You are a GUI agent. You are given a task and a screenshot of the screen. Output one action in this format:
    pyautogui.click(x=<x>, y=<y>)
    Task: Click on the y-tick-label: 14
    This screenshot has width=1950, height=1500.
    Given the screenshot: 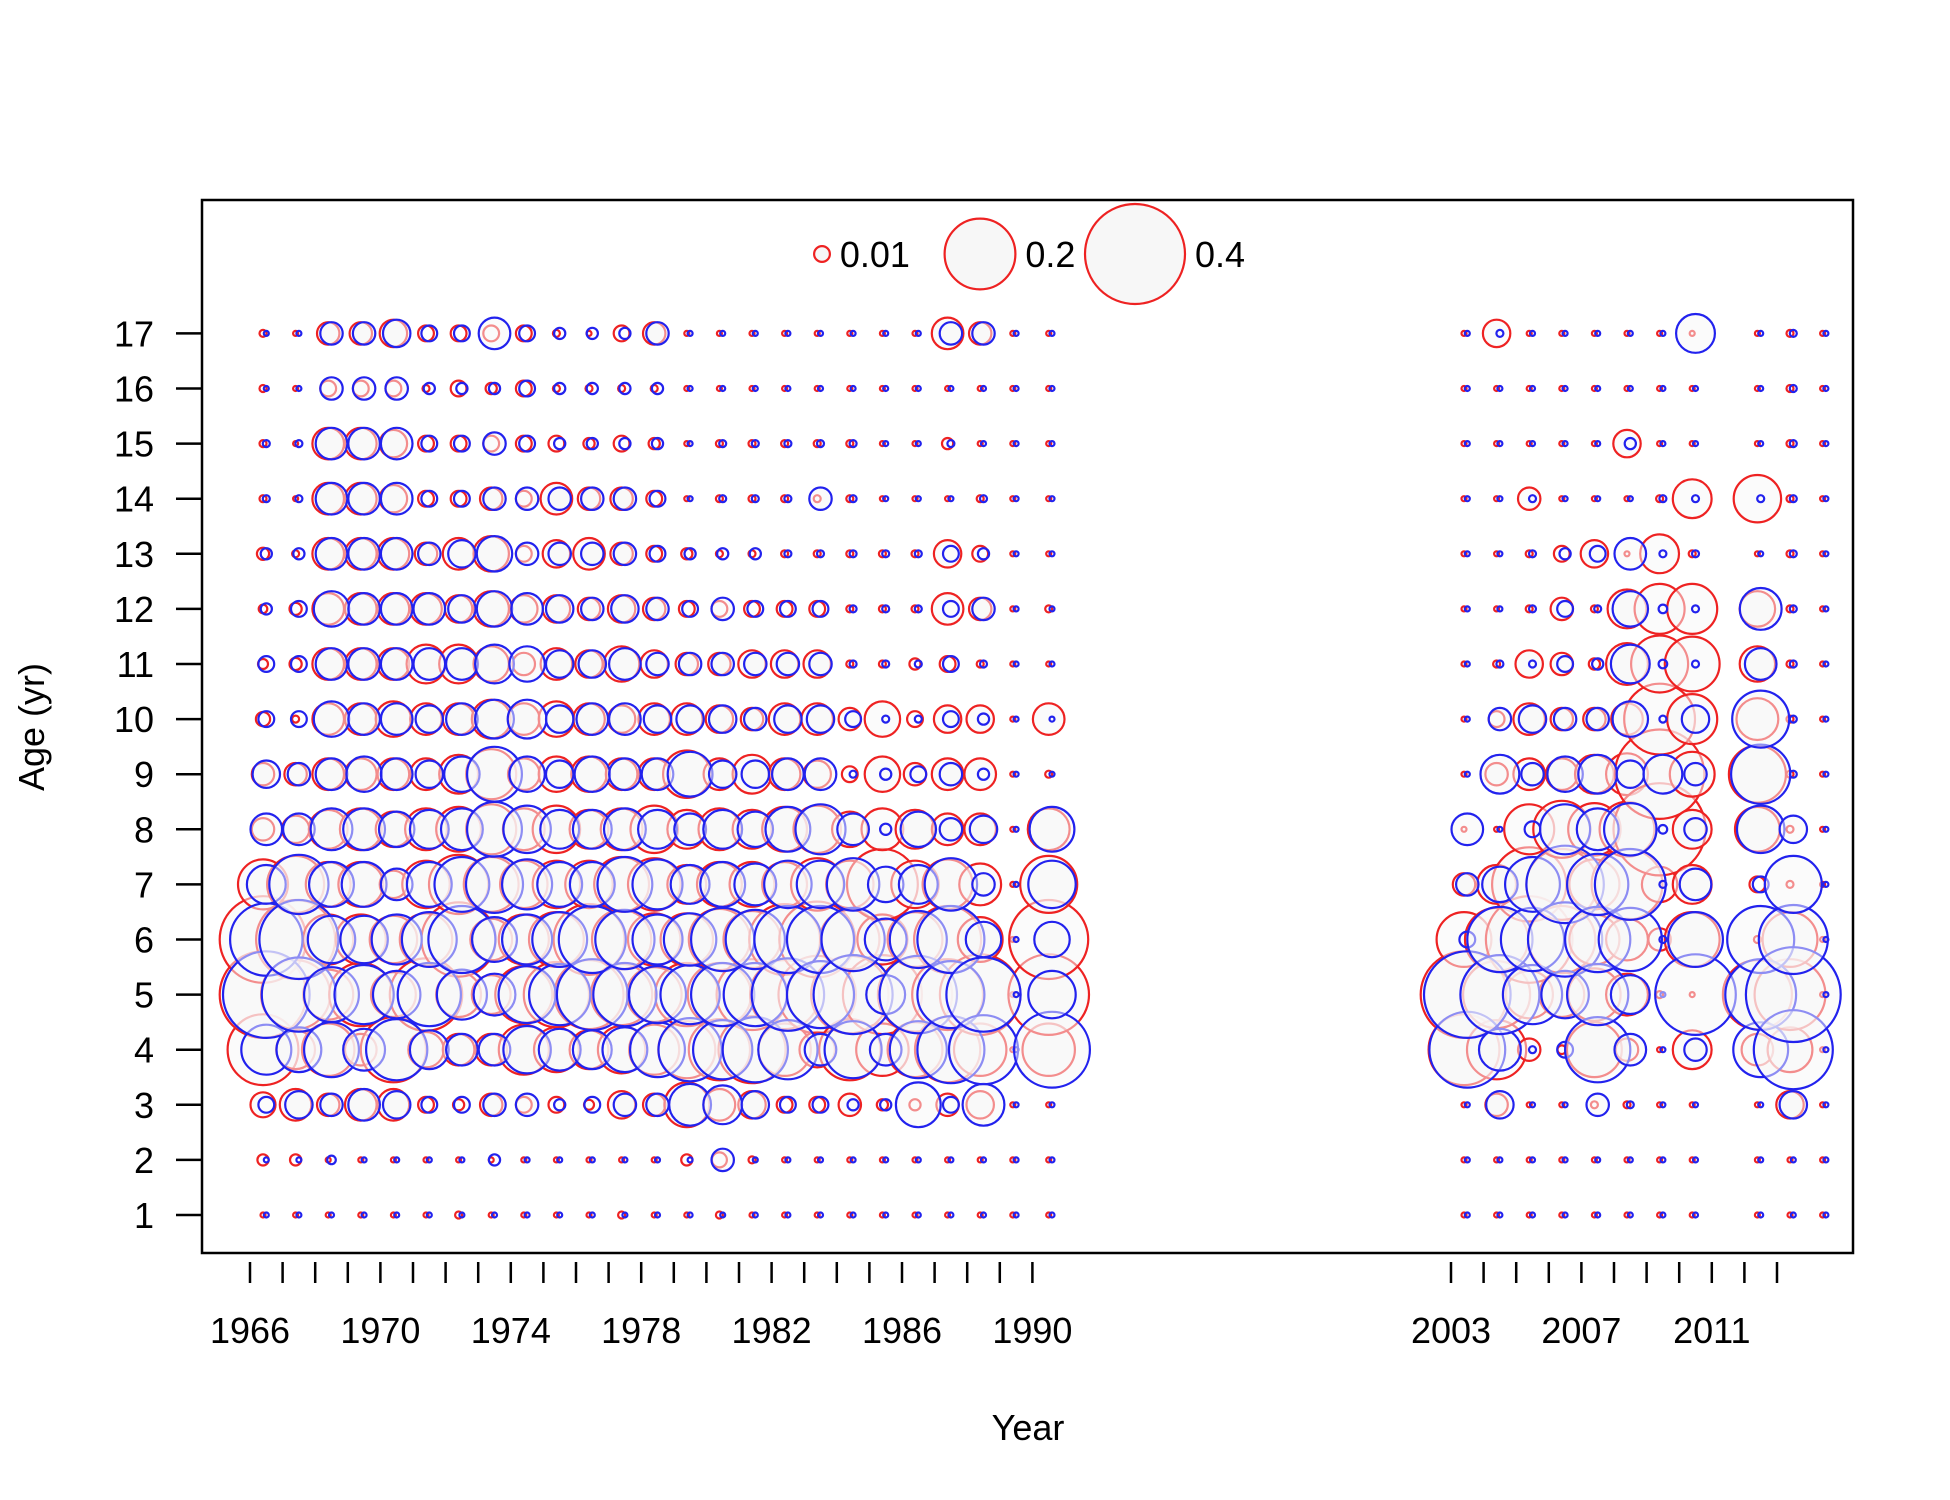 What is the action you would take?
    pyautogui.click(x=134, y=499)
    